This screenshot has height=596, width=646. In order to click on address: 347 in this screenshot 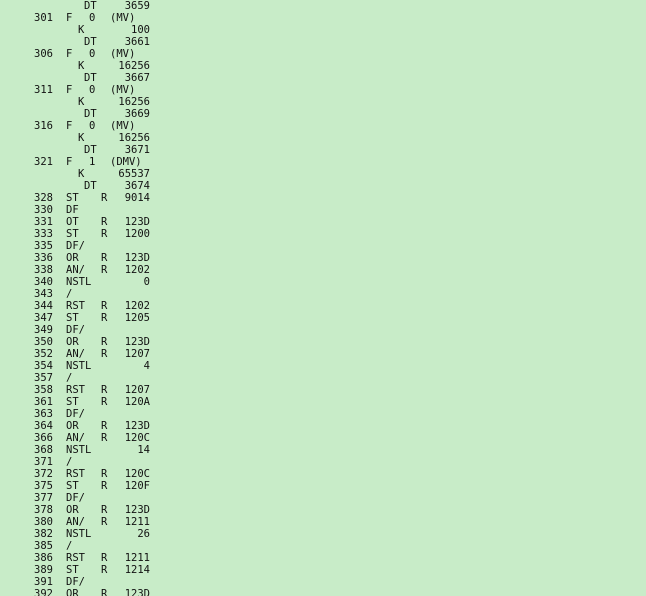, I will do `click(43, 318)`.